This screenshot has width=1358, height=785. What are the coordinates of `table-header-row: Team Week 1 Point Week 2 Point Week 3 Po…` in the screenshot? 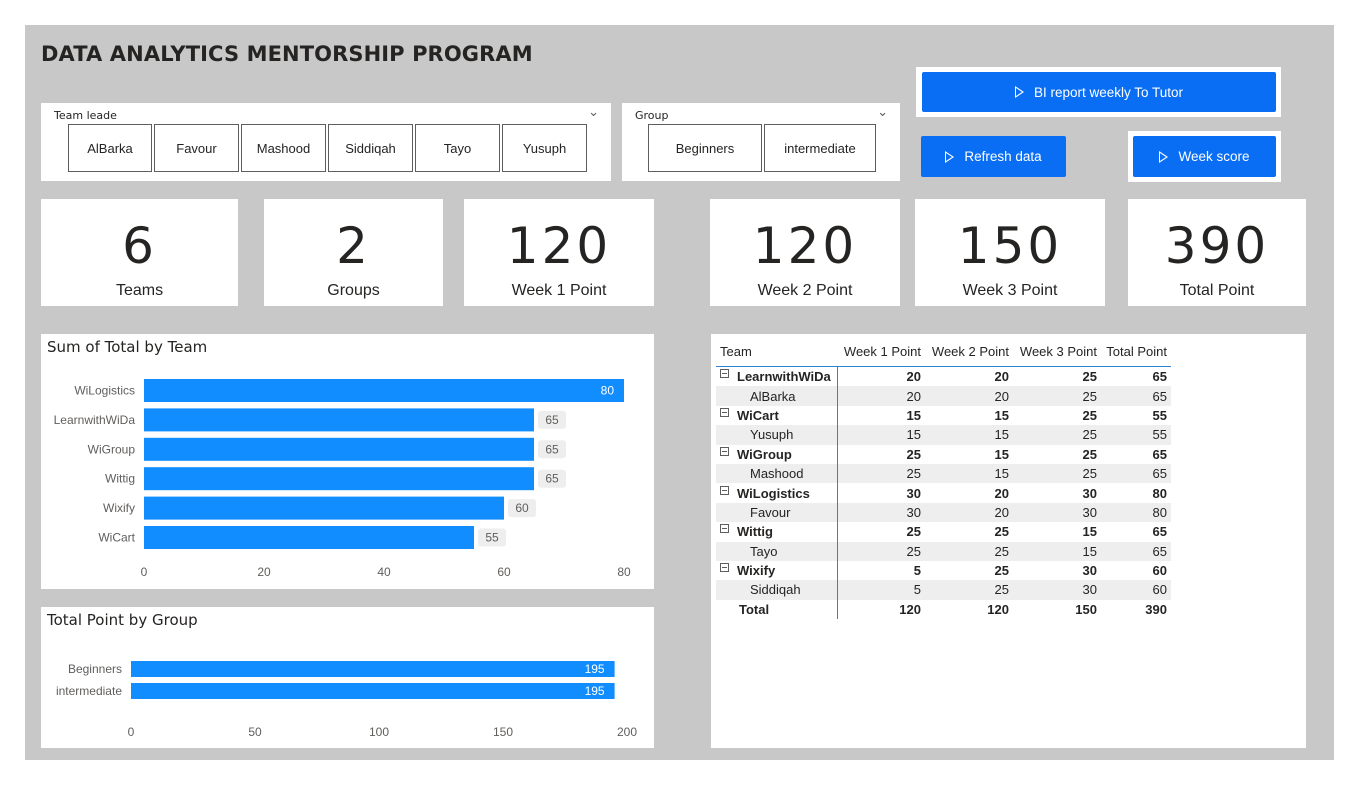 It's located at (943, 351).